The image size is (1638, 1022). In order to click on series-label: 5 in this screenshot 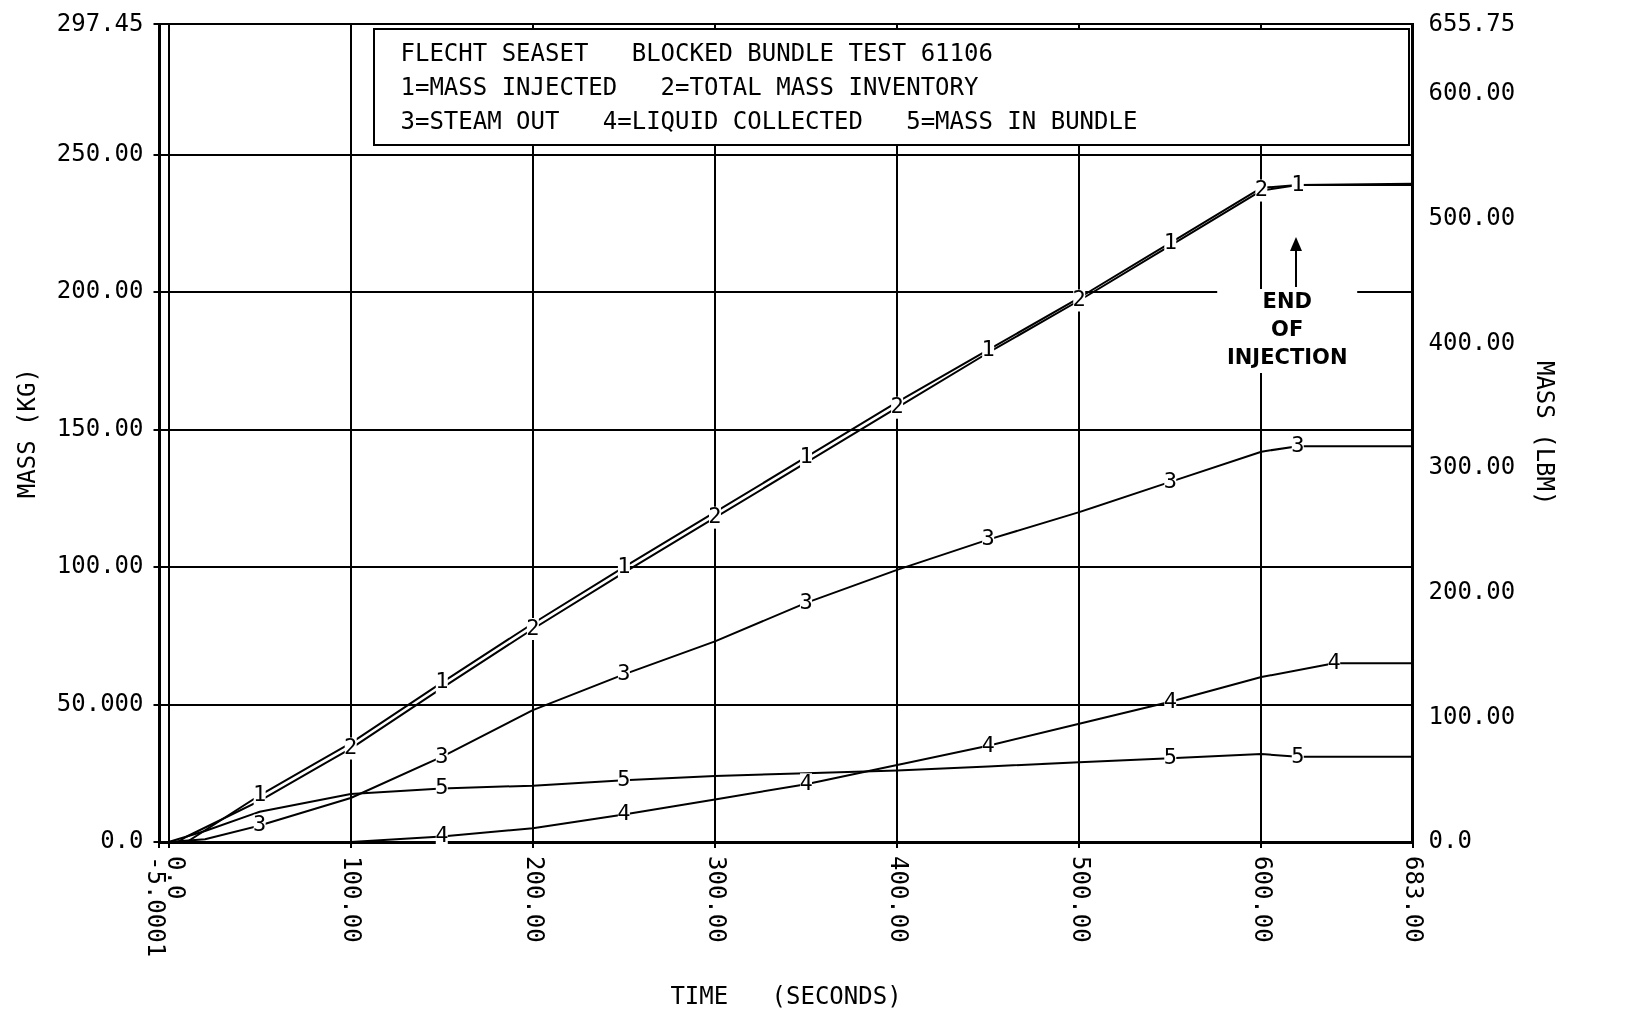, I will do `click(1170, 756)`.